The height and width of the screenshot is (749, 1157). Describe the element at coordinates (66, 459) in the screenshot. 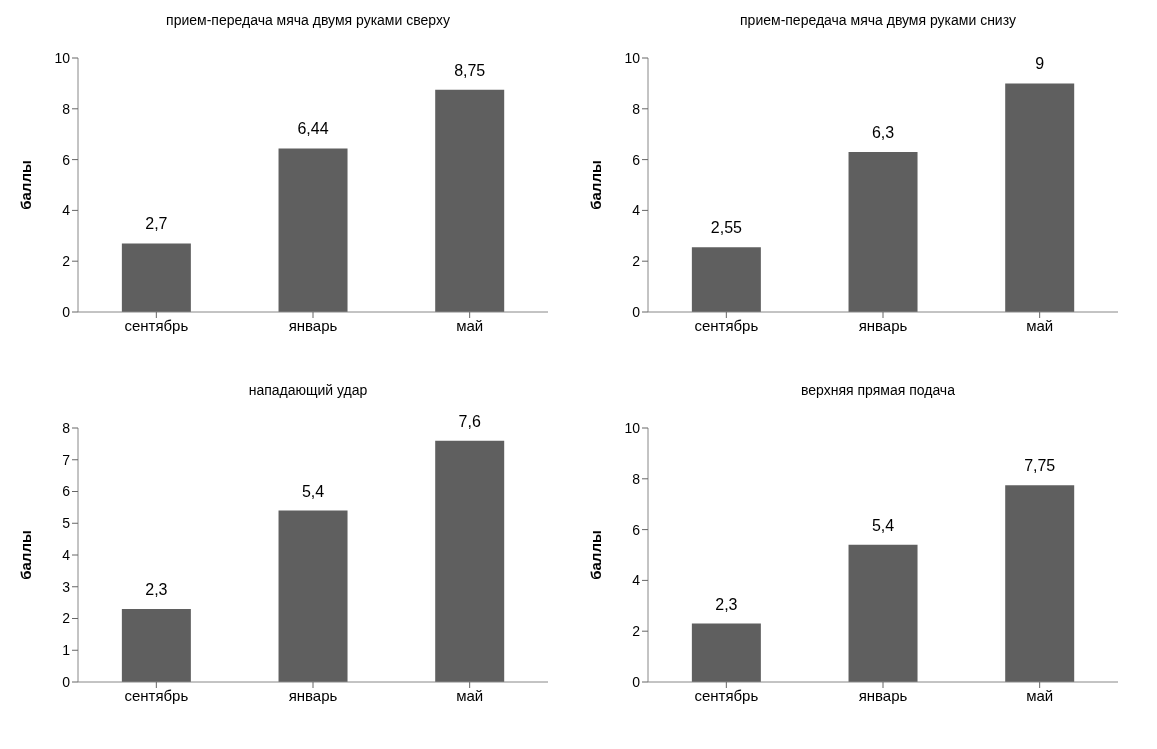

I see `y-tick-label: 7` at that location.